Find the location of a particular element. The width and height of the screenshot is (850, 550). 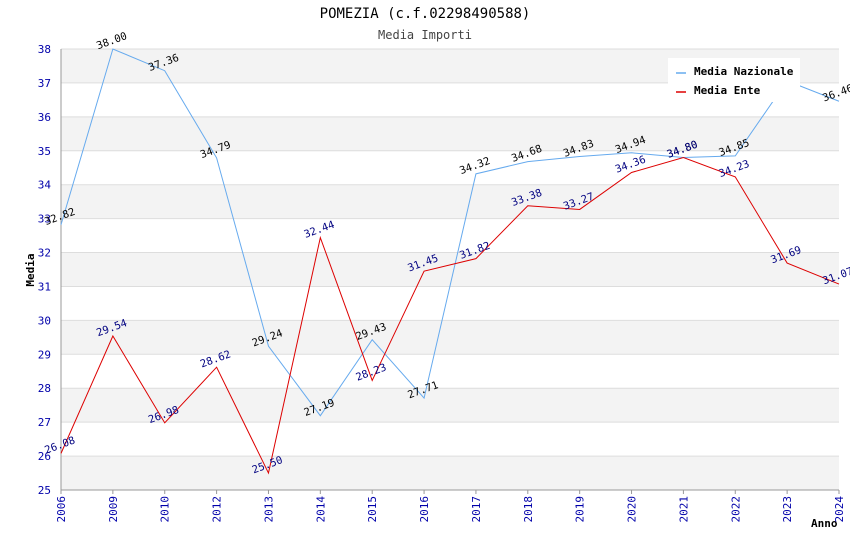

y-tick-label: 33 is located at coordinates (44, 219).